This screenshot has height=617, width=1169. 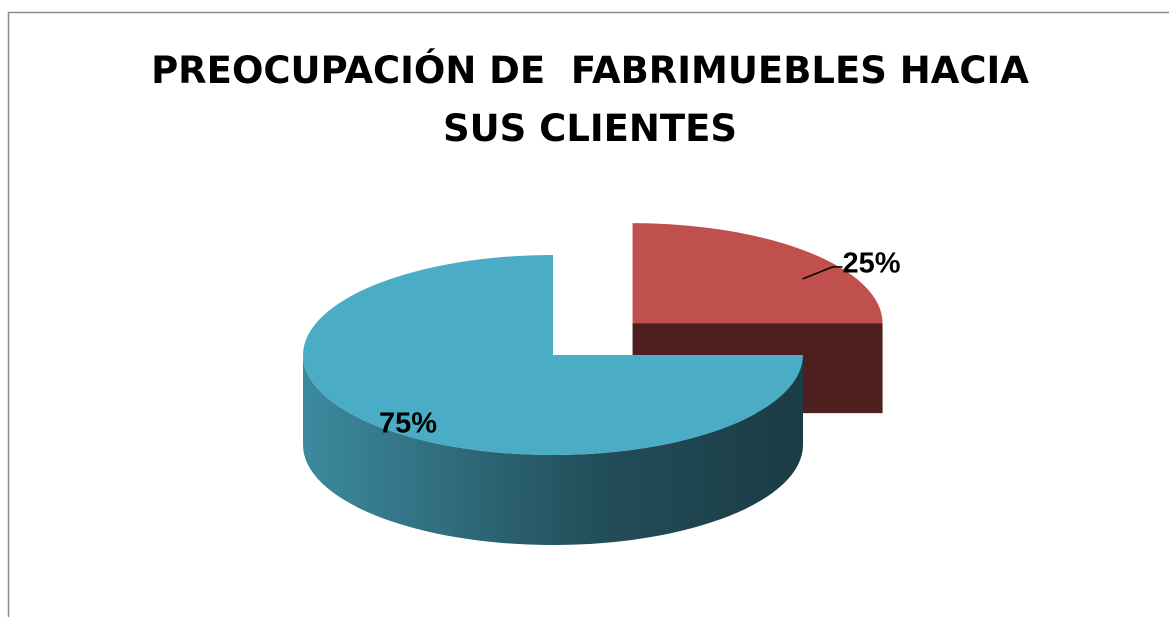 I want to click on data-label: 25%, so click(x=872, y=264).